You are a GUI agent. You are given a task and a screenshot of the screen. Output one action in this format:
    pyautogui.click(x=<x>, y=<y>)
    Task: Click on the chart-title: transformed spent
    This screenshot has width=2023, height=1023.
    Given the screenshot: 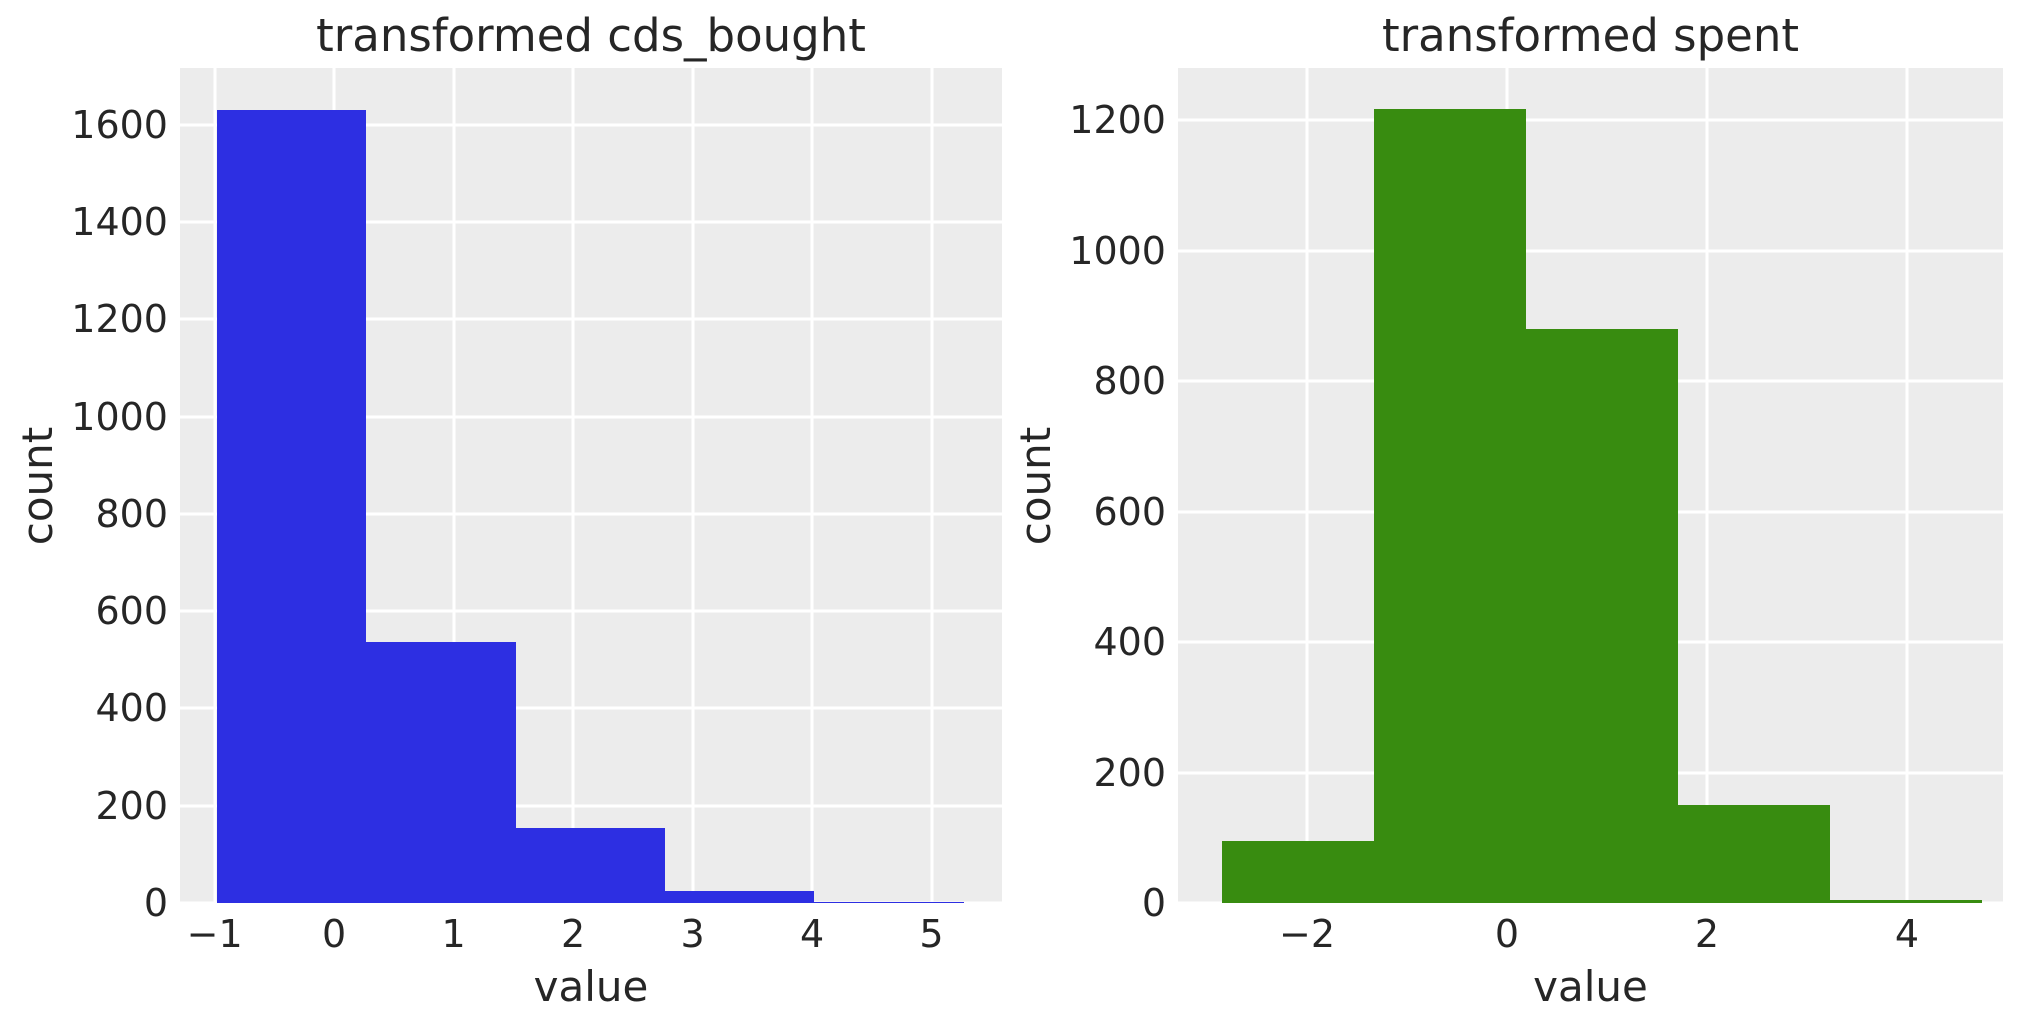 What is the action you would take?
    pyautogui.click(x=1590, y=35)
    